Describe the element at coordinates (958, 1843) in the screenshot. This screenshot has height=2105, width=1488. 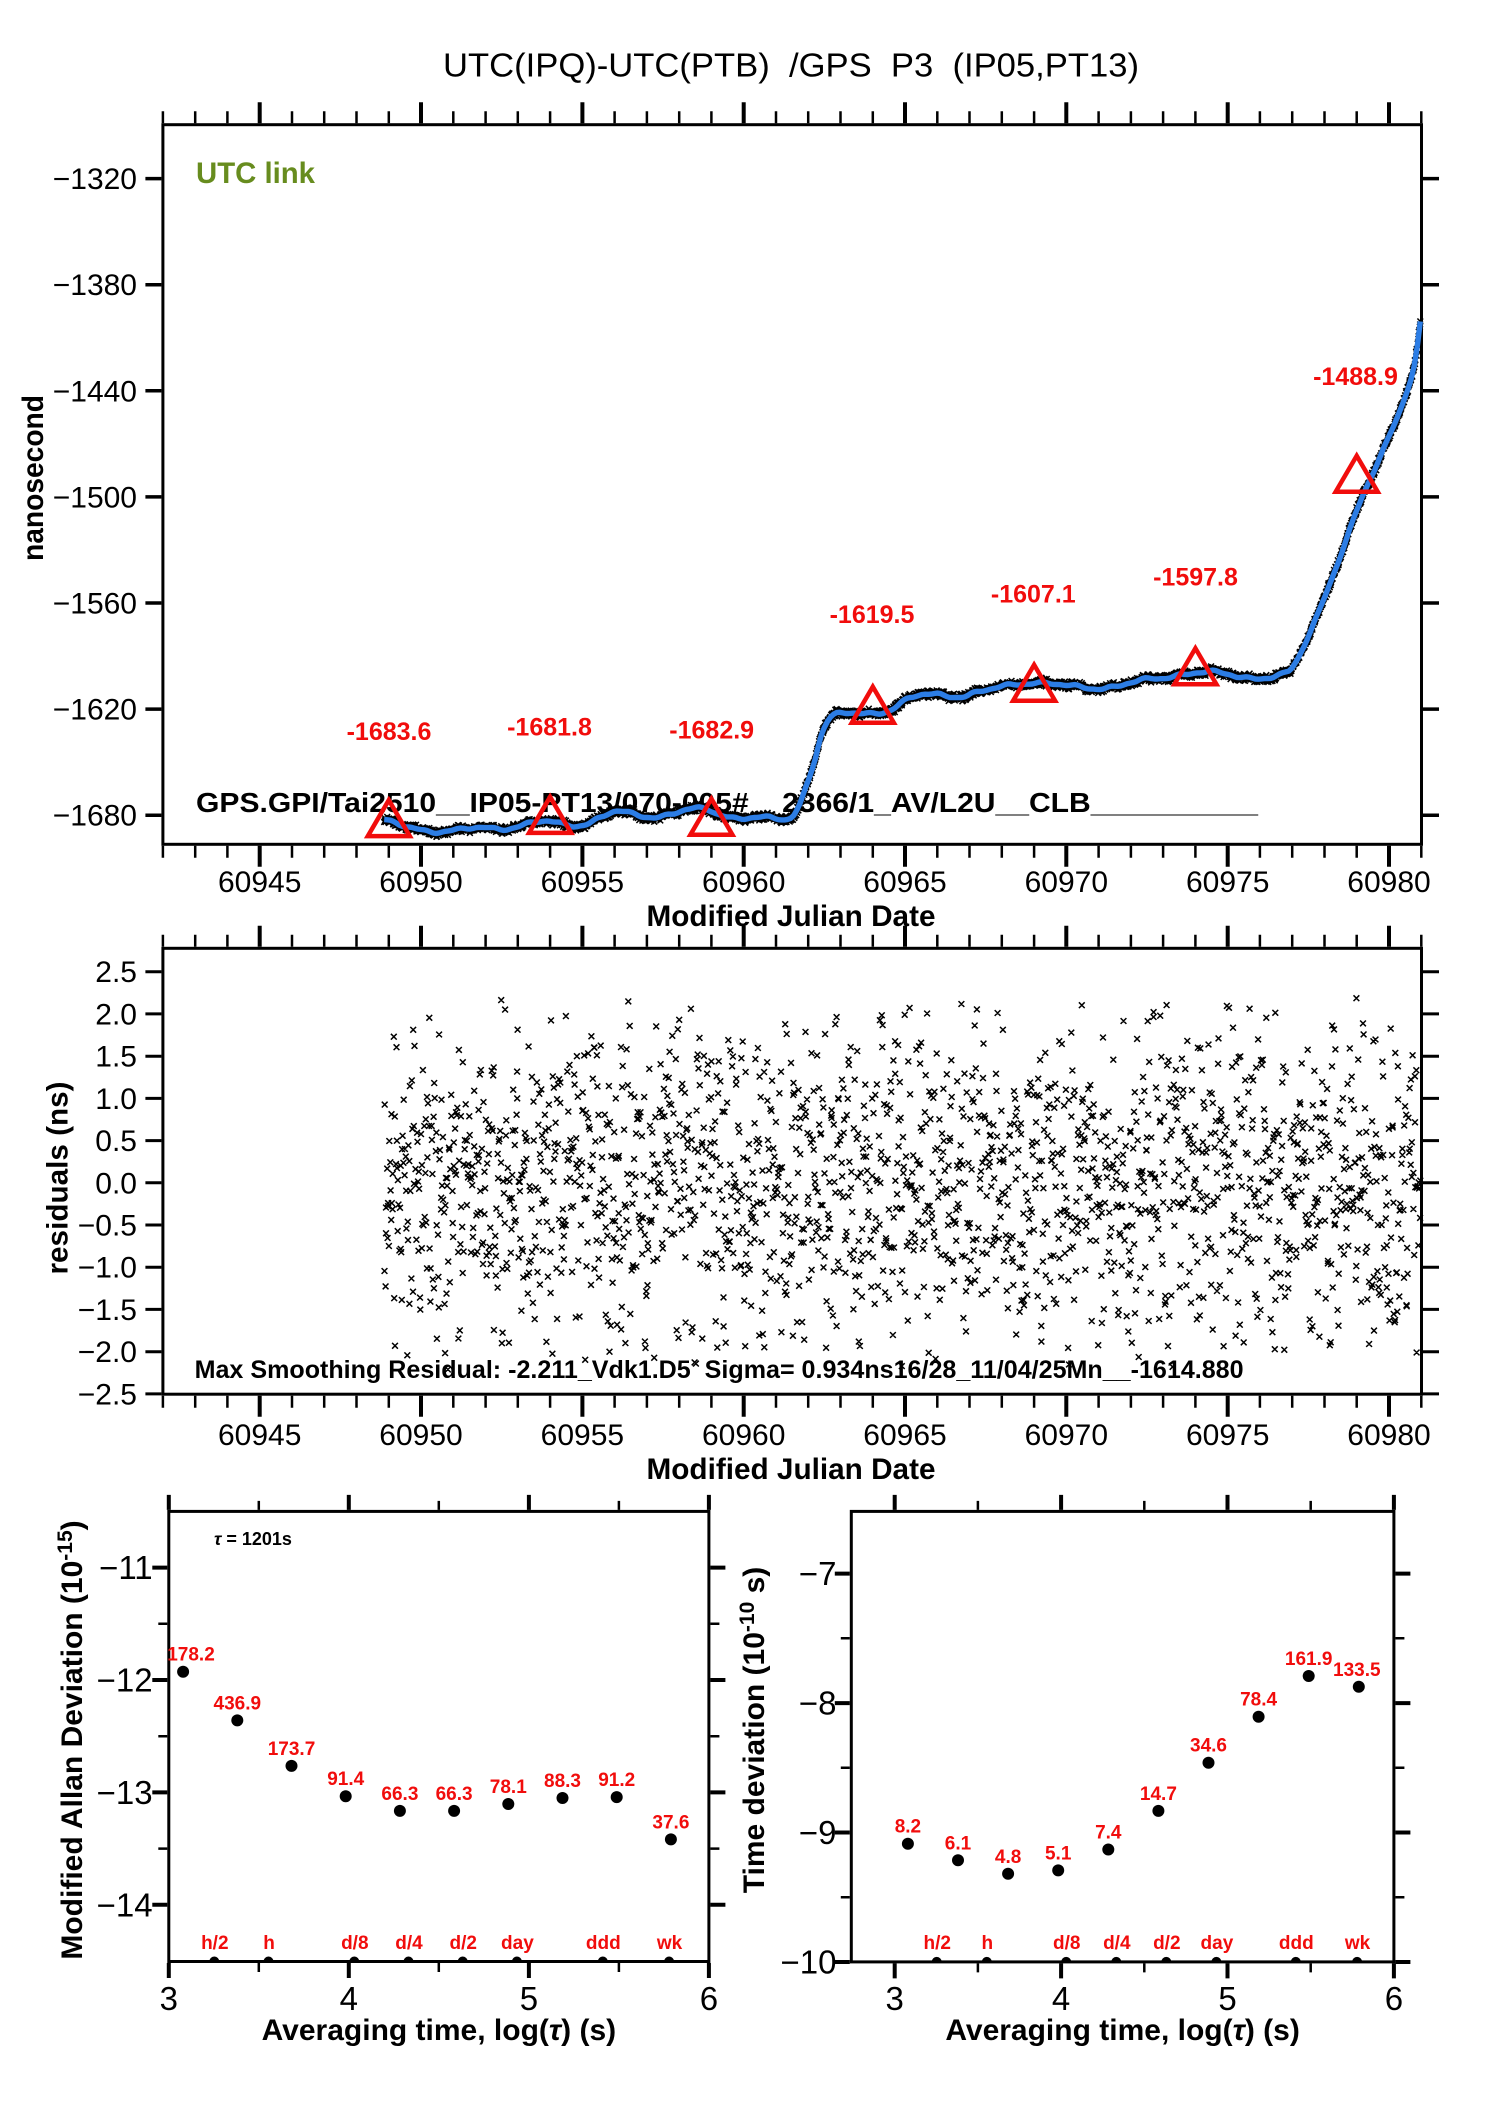
I see `svg-text: 6.1` at that location.